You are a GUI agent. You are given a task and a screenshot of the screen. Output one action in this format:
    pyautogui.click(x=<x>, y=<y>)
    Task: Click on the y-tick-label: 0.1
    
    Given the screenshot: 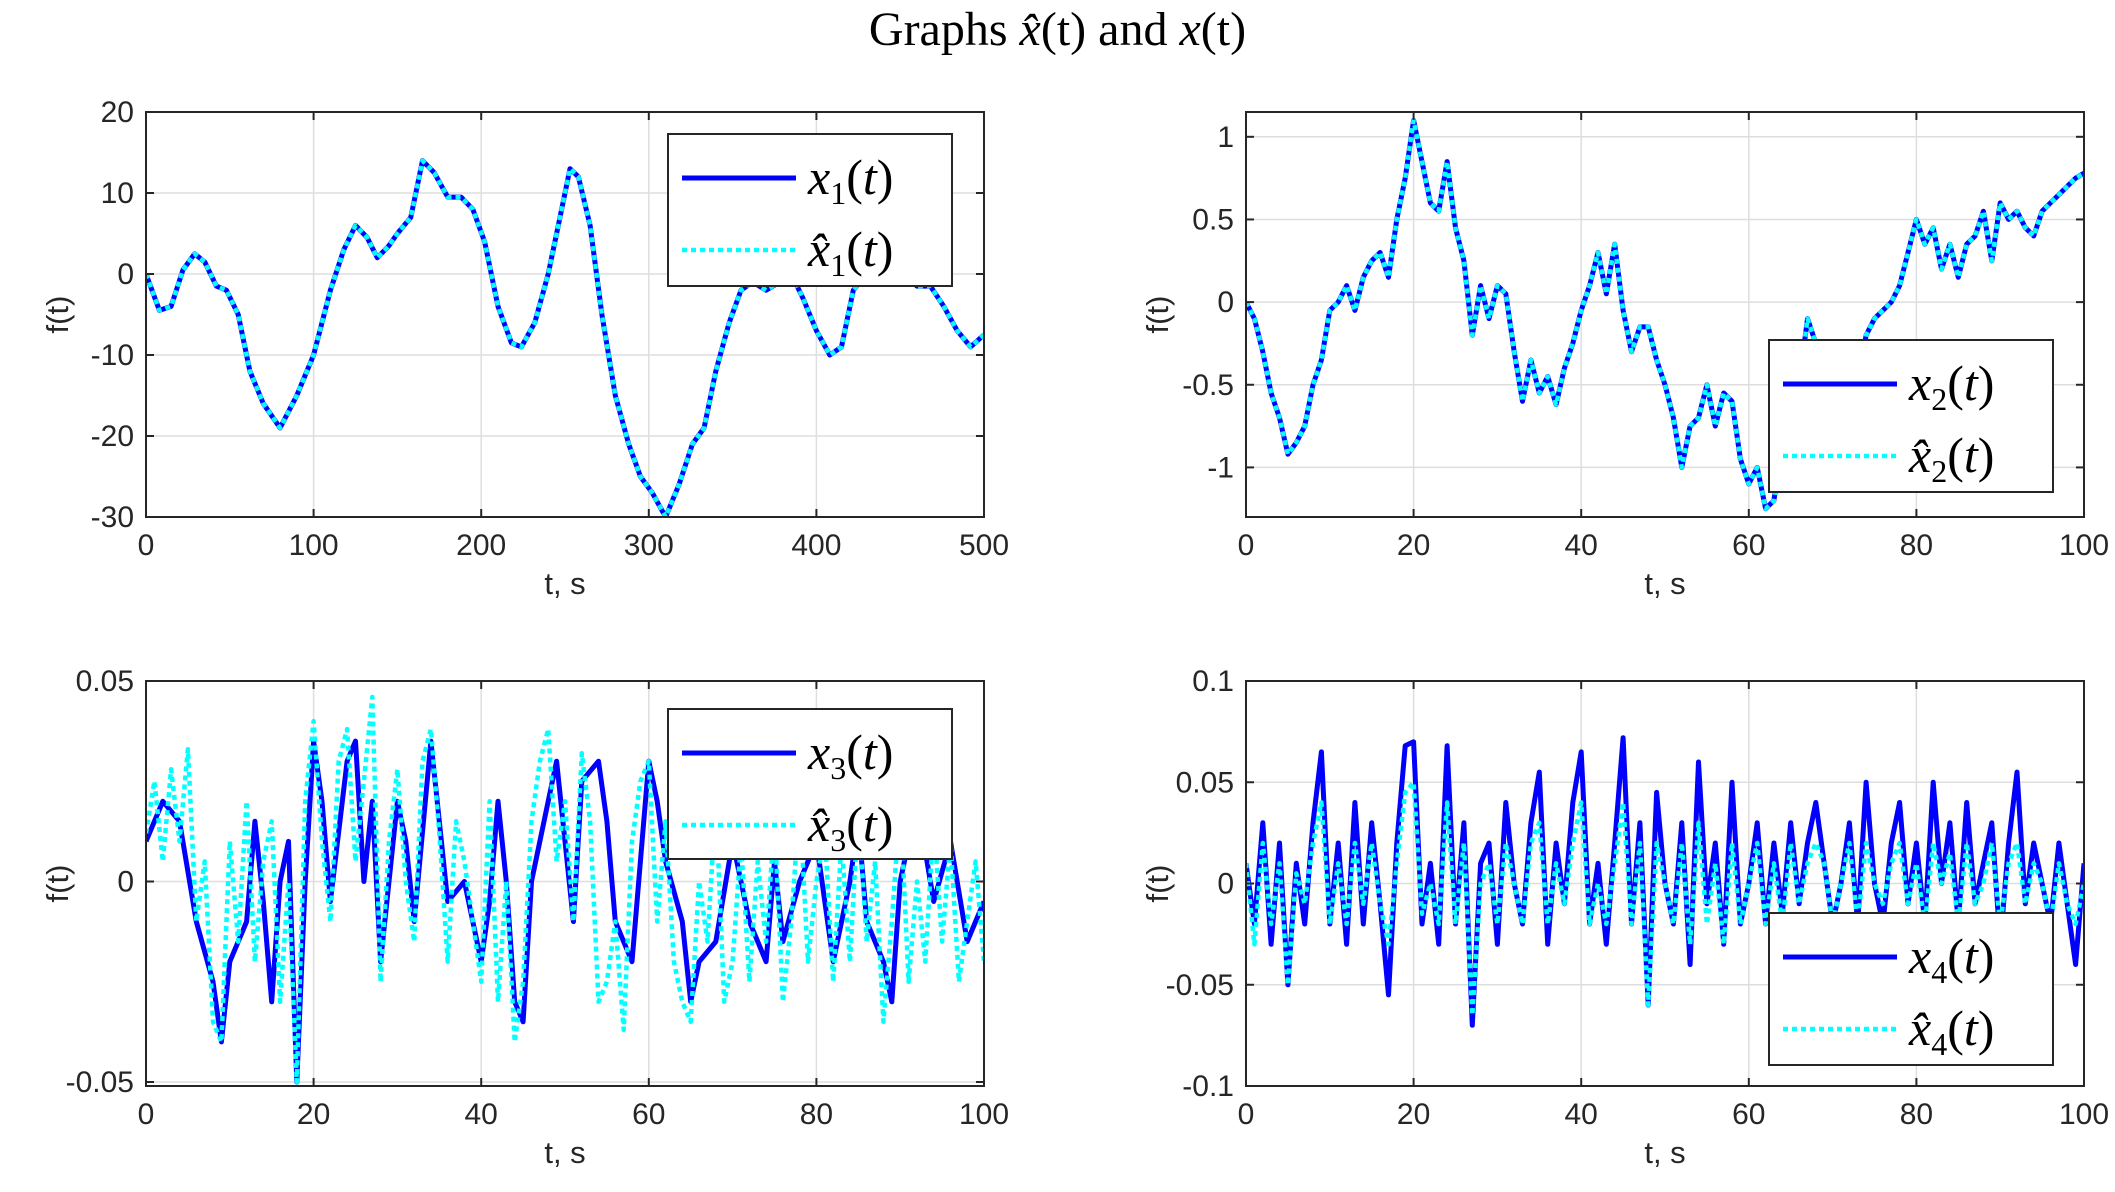 What is the action you would take?
    pyautogui.click(x=1213, y=681)
    